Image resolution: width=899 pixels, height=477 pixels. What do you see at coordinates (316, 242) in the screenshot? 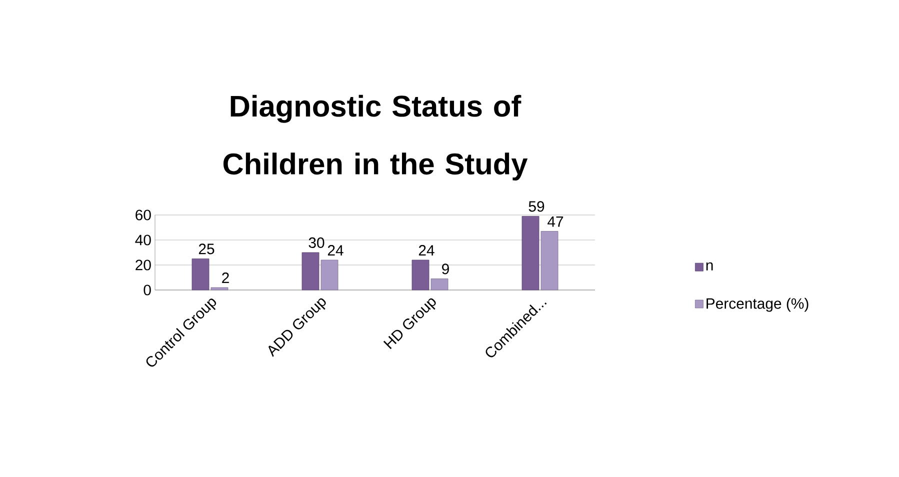
I see `data-label: 30` at bounding box center [316, 242].